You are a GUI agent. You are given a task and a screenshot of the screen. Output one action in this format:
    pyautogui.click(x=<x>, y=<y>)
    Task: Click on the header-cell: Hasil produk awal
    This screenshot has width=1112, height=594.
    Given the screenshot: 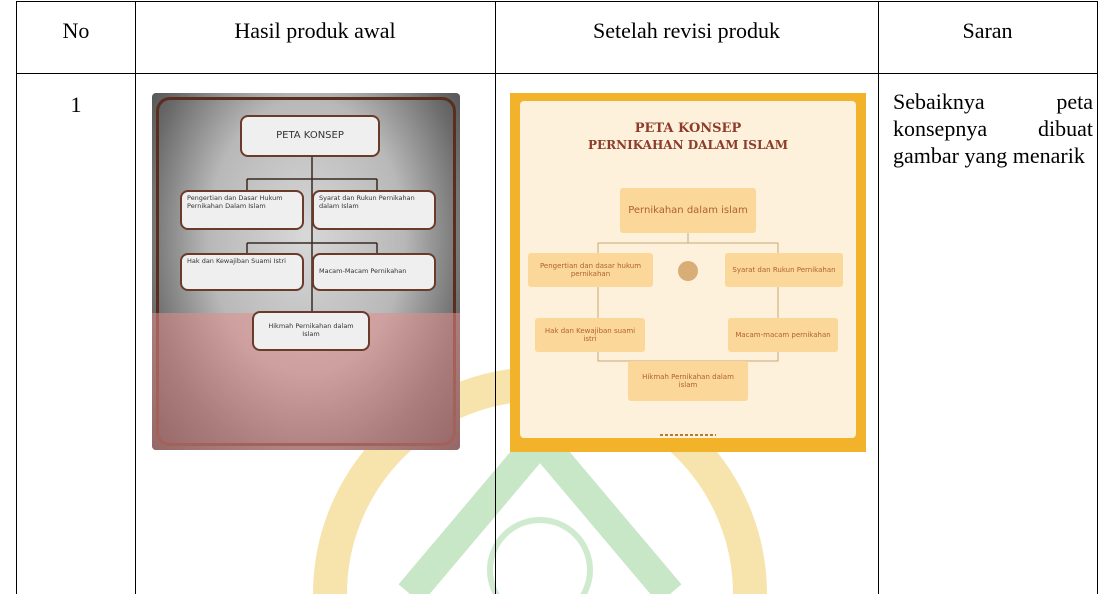 What is the action you would take?
    pyautogui.click(x=315, y=30)
    